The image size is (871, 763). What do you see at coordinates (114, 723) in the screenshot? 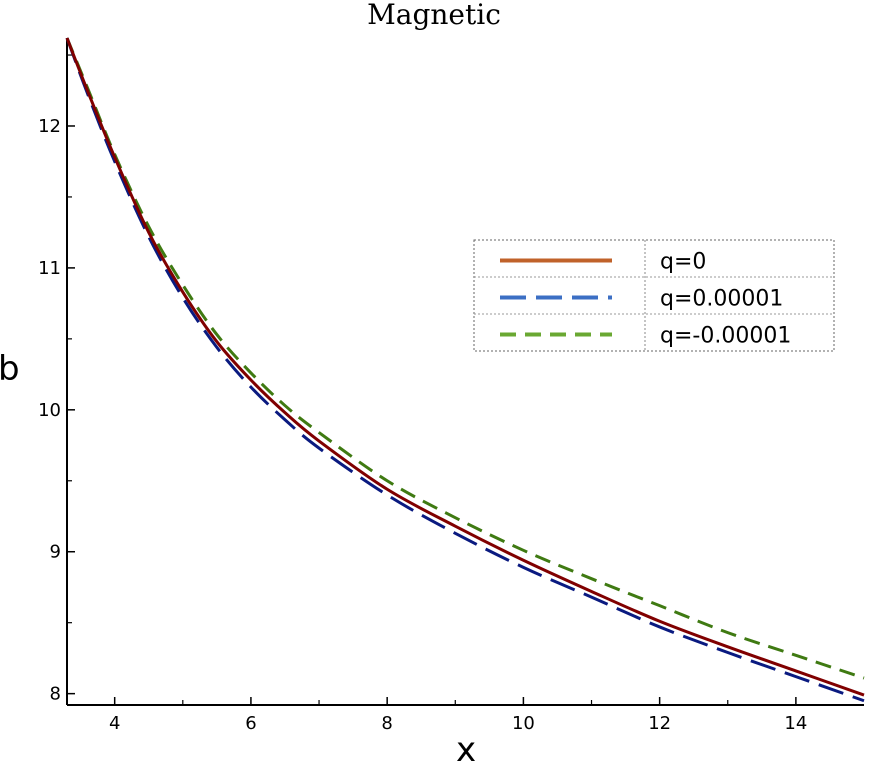
I see `x-tick-label: 4` at bounding box center [114, 723].